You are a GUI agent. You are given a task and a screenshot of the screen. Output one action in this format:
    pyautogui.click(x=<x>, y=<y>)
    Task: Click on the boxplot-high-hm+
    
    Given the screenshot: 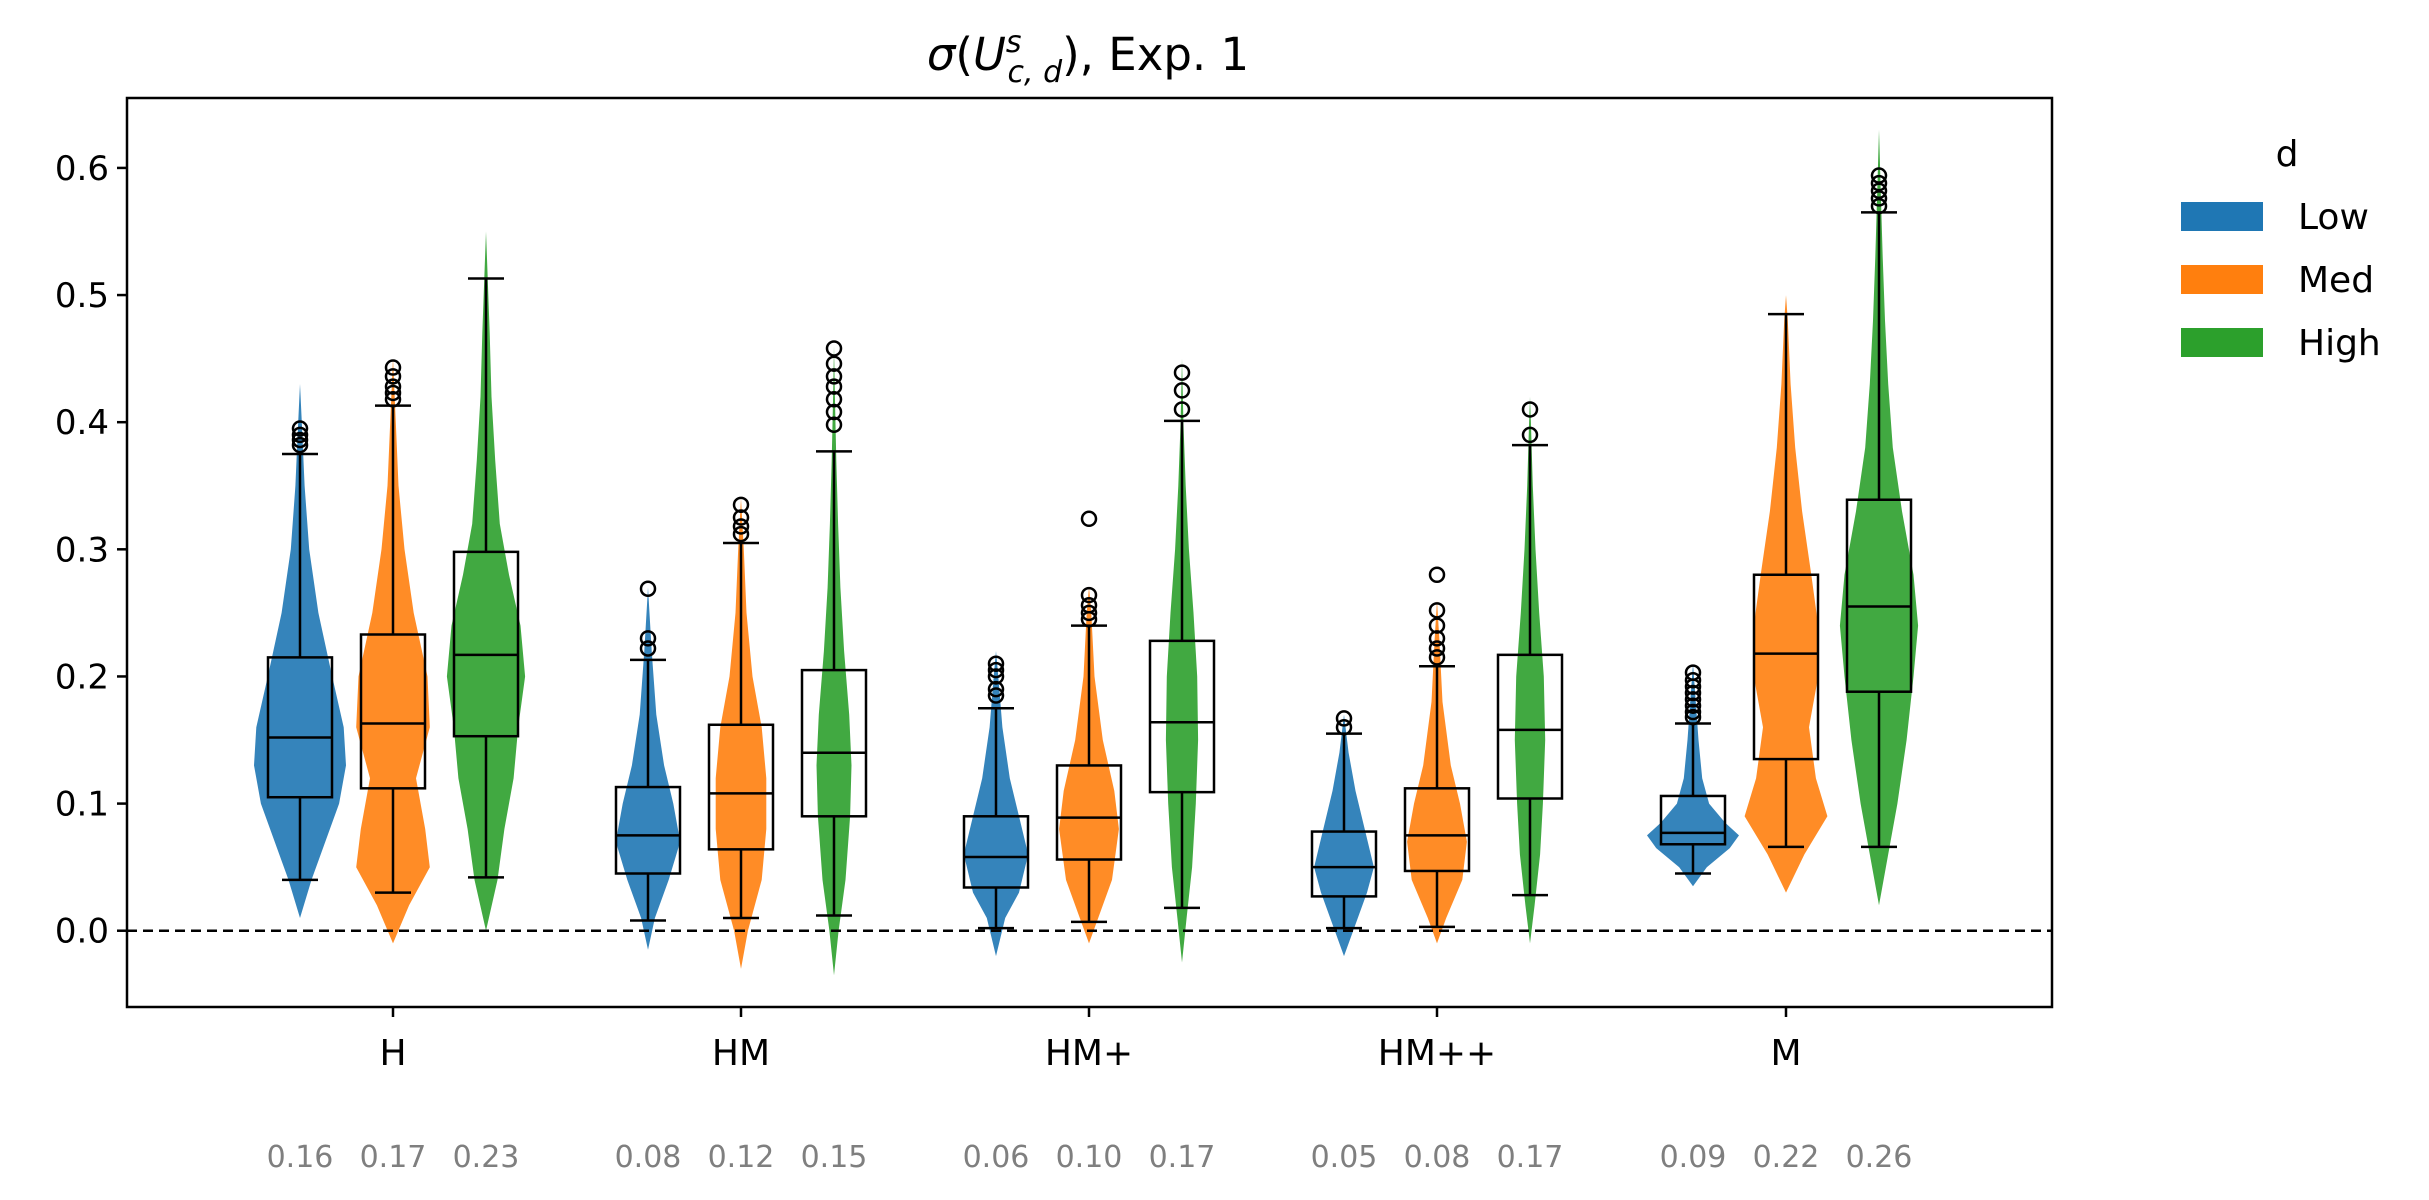 What is the action you would take?
    pyautogui.click(x=1182, y=637)
    